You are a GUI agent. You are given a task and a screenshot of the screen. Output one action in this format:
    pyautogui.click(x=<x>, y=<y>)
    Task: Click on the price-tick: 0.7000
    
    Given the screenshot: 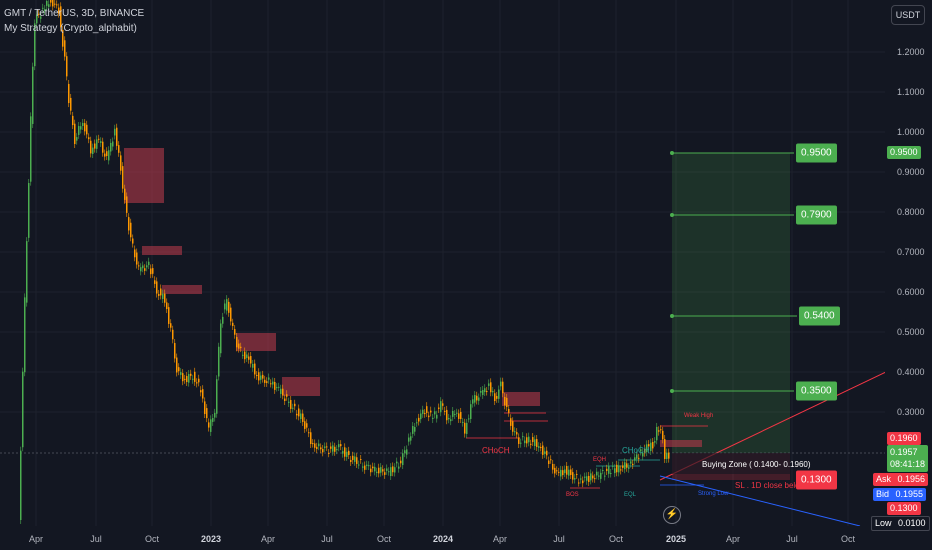 What is the action you would take?
    pyautogui.click(x=911, y=252)
    